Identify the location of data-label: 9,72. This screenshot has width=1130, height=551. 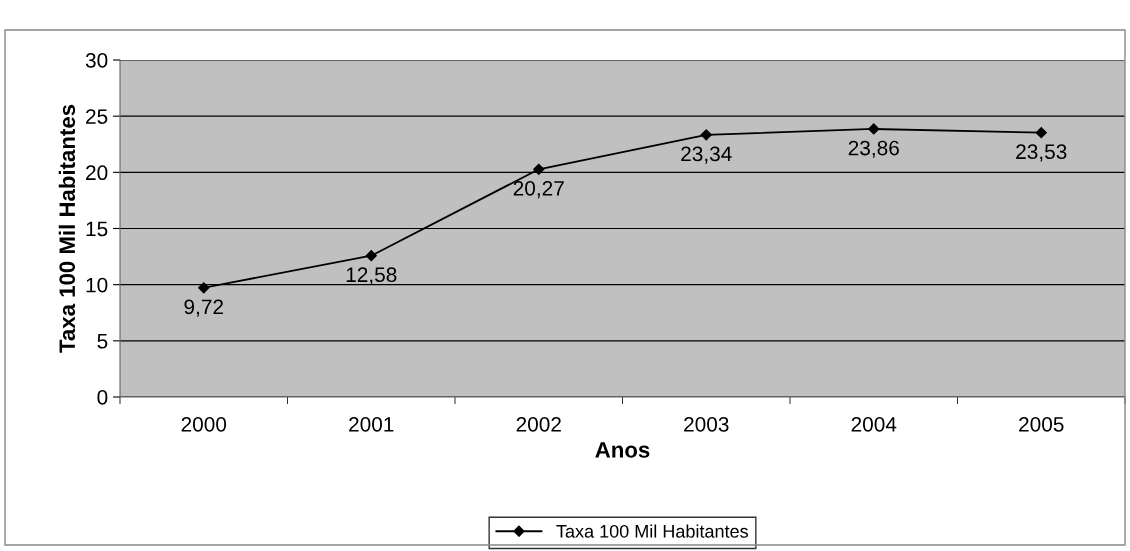
(203, 308).